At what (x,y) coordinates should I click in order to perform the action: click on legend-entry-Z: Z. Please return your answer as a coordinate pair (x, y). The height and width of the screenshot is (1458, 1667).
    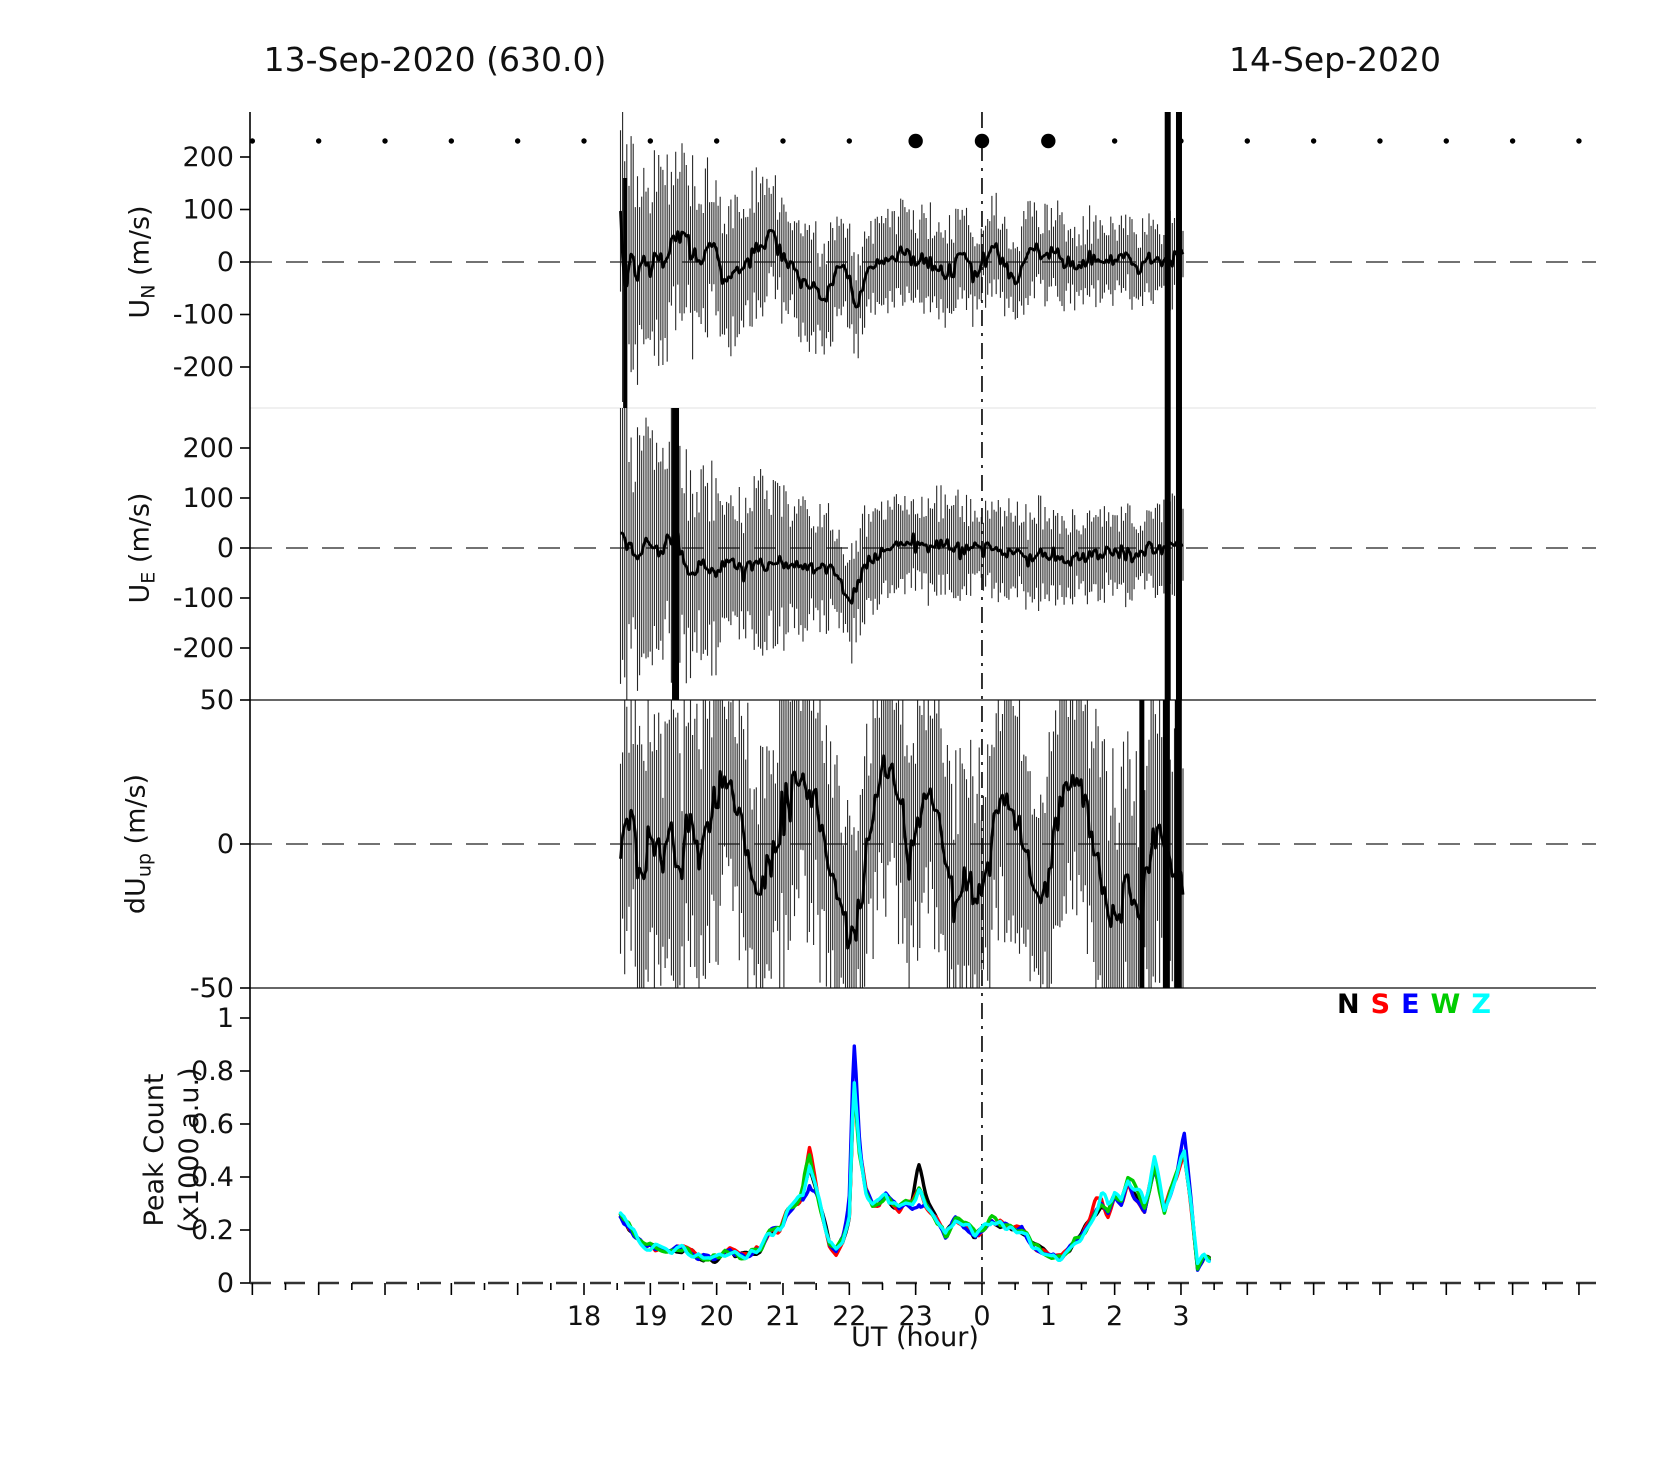
    Looking at the image, I should click on (1481, 1004).